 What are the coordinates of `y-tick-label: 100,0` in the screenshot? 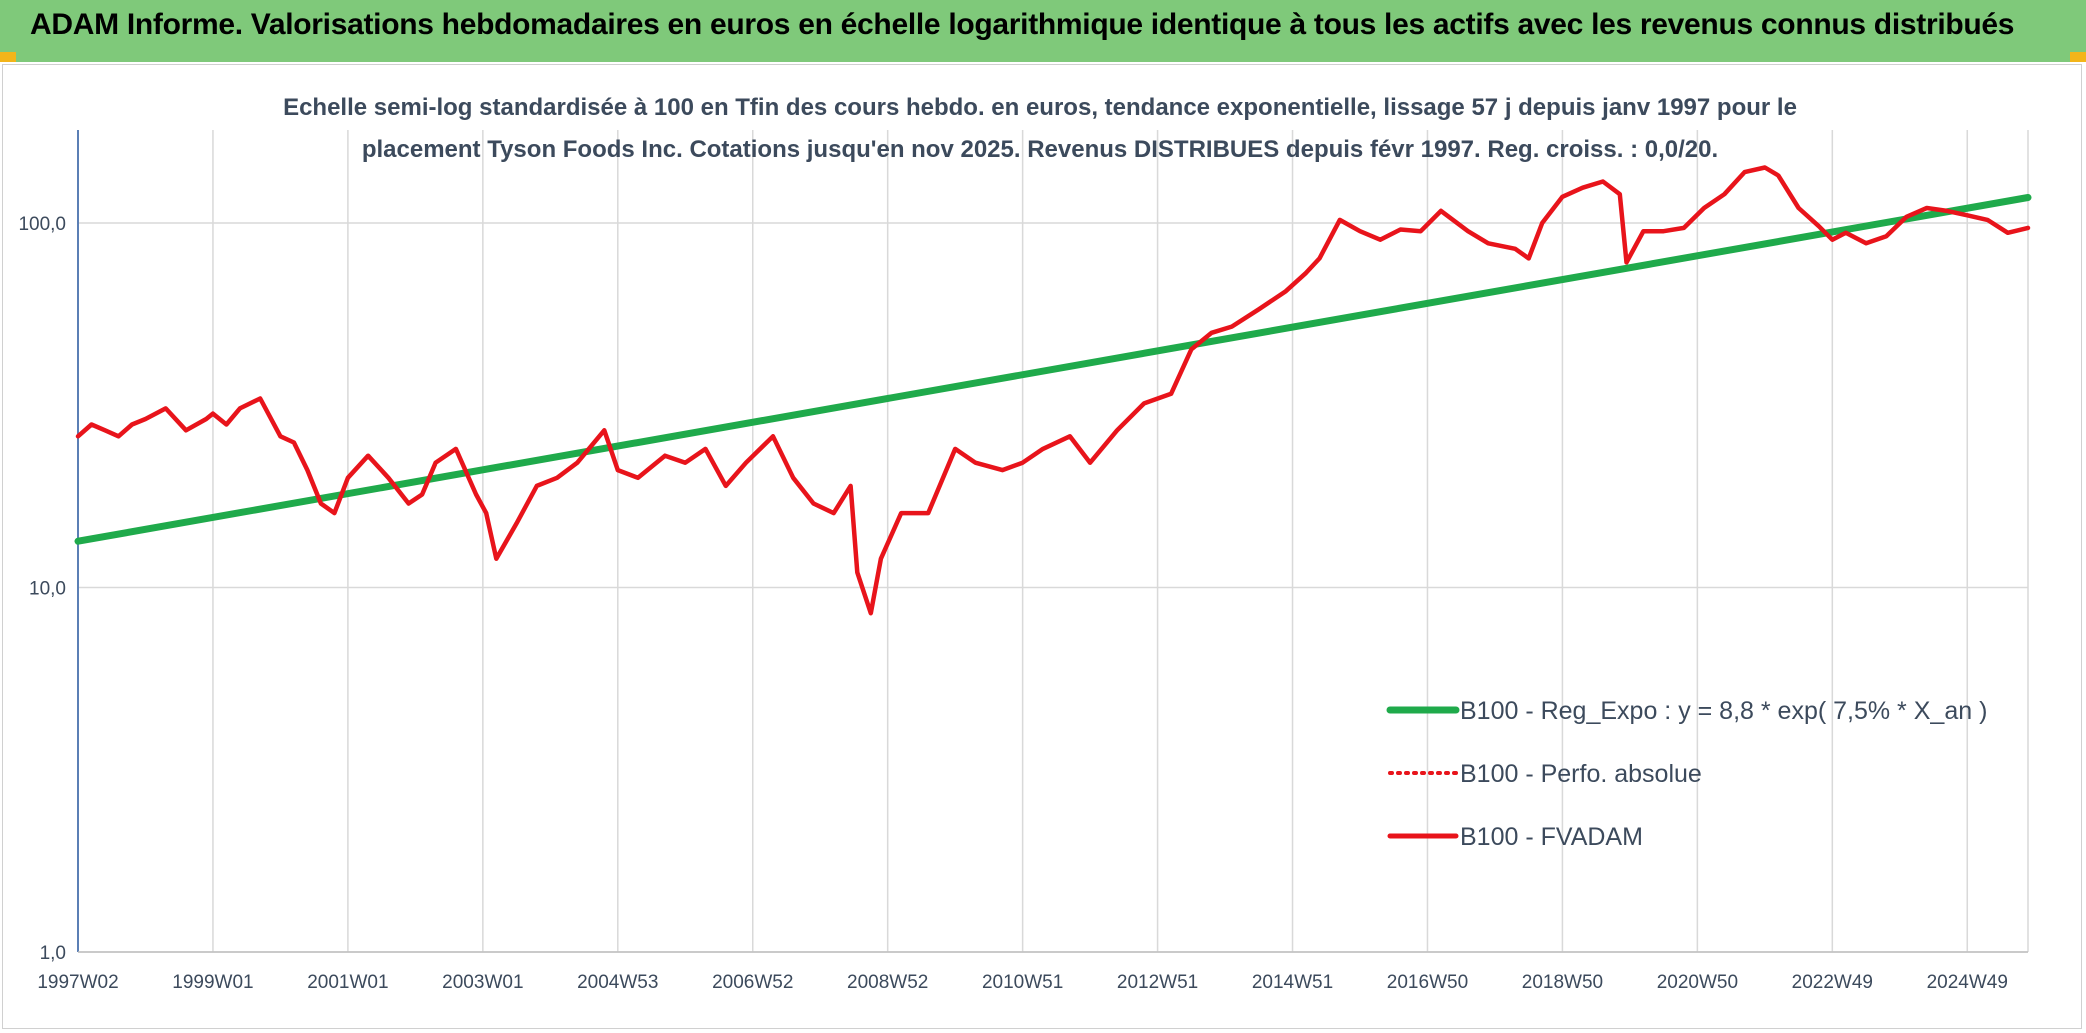 It's located at (42, 224).